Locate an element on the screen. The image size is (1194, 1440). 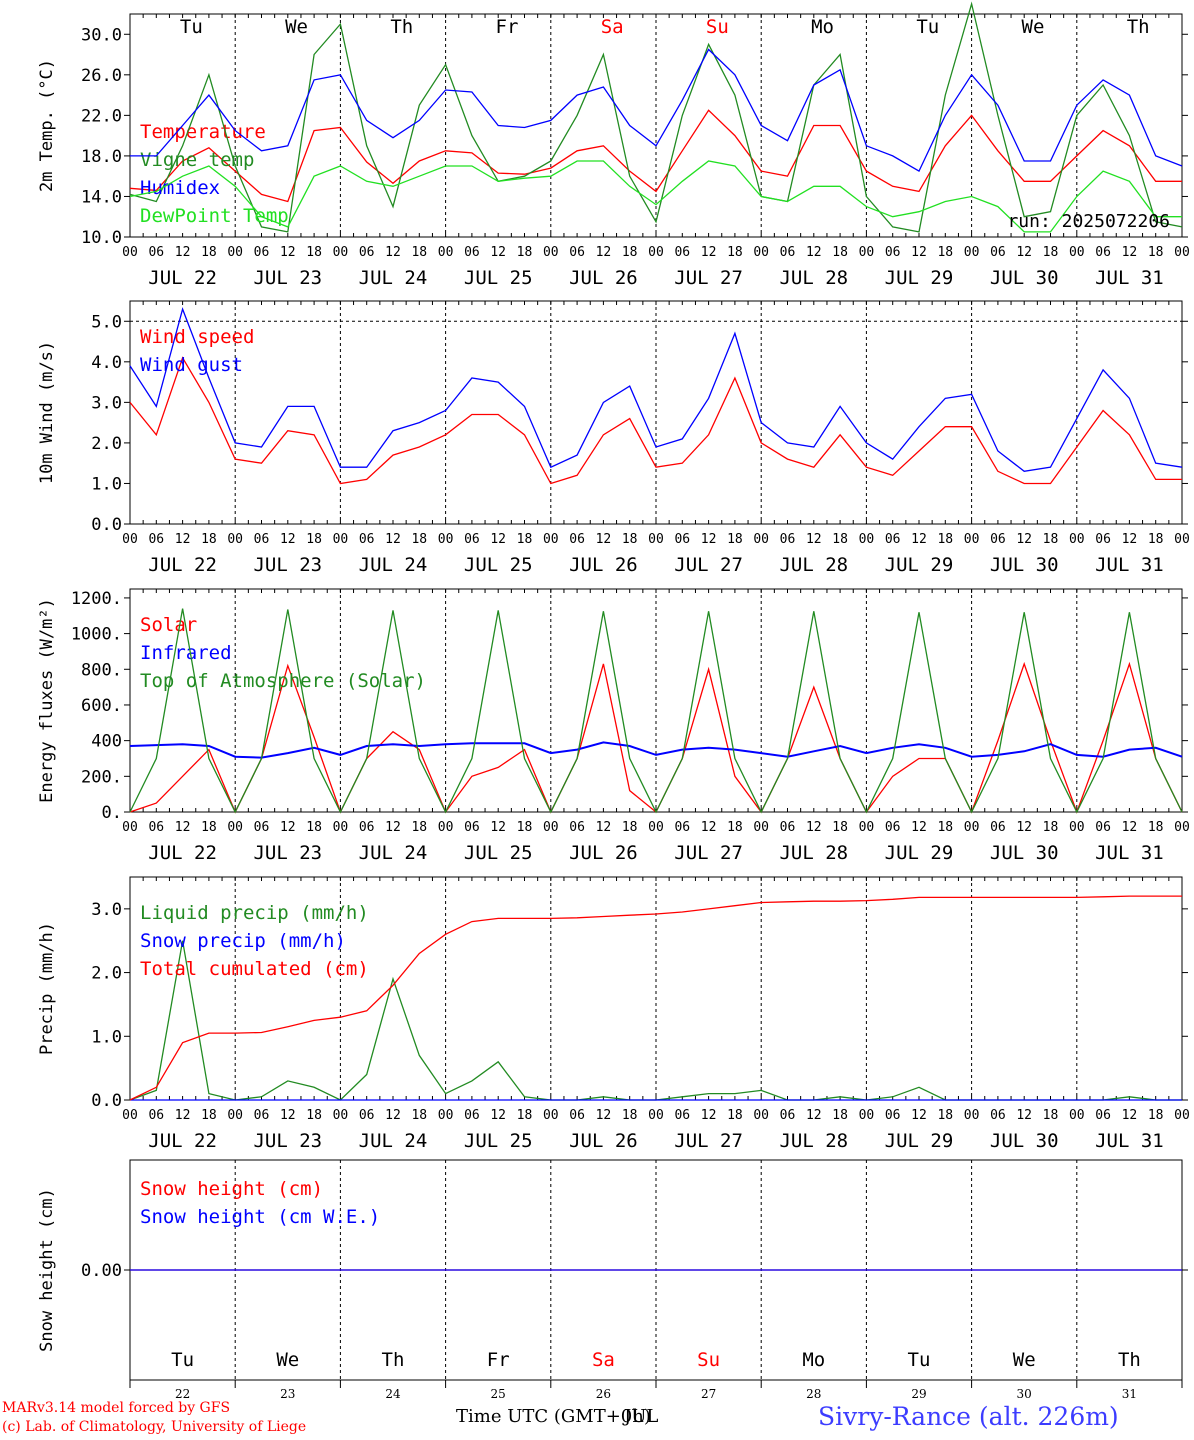
y-tick-label: 1.0 is located at coordinates (106, 1037).